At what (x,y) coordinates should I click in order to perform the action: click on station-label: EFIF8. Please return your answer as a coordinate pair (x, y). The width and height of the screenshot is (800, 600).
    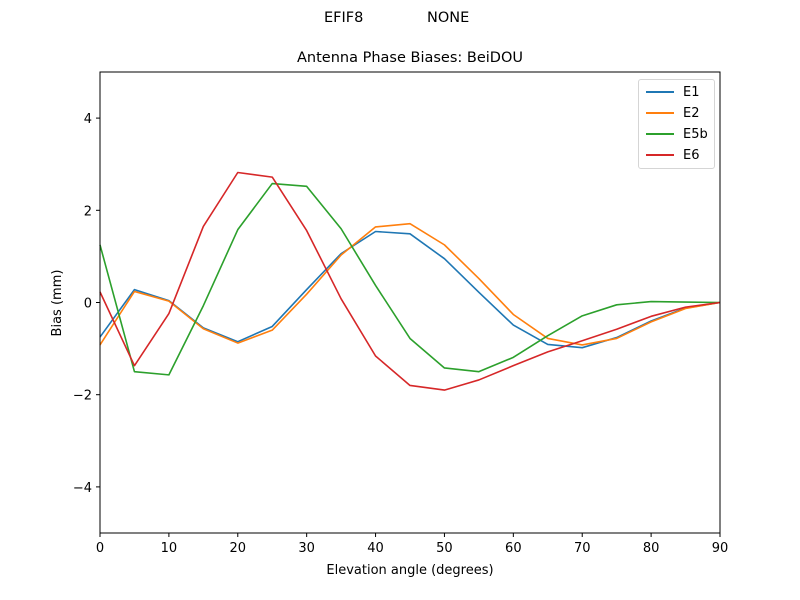
    Looking at the image, I should click on (344, 18).